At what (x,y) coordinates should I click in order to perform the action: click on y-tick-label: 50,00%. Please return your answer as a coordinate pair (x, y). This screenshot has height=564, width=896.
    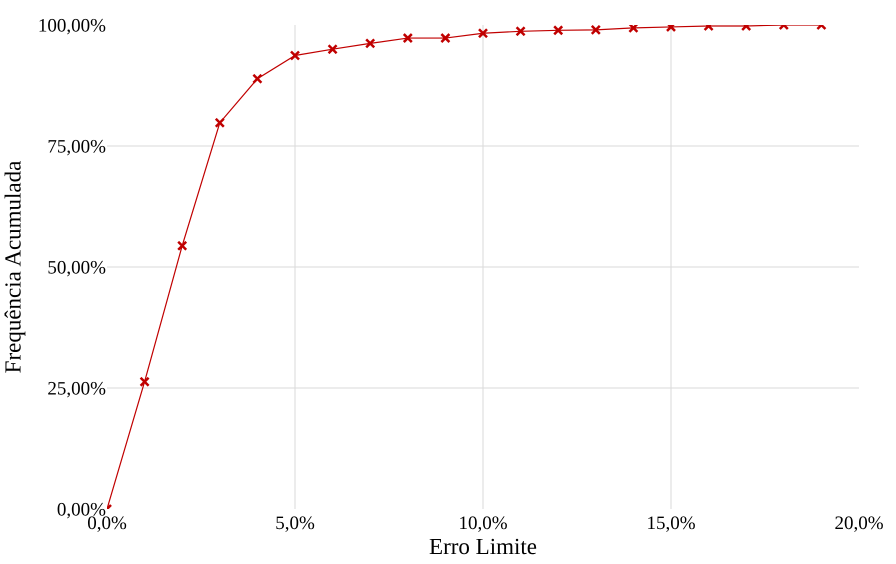
    Looking at the image, I should click on (76, 268).